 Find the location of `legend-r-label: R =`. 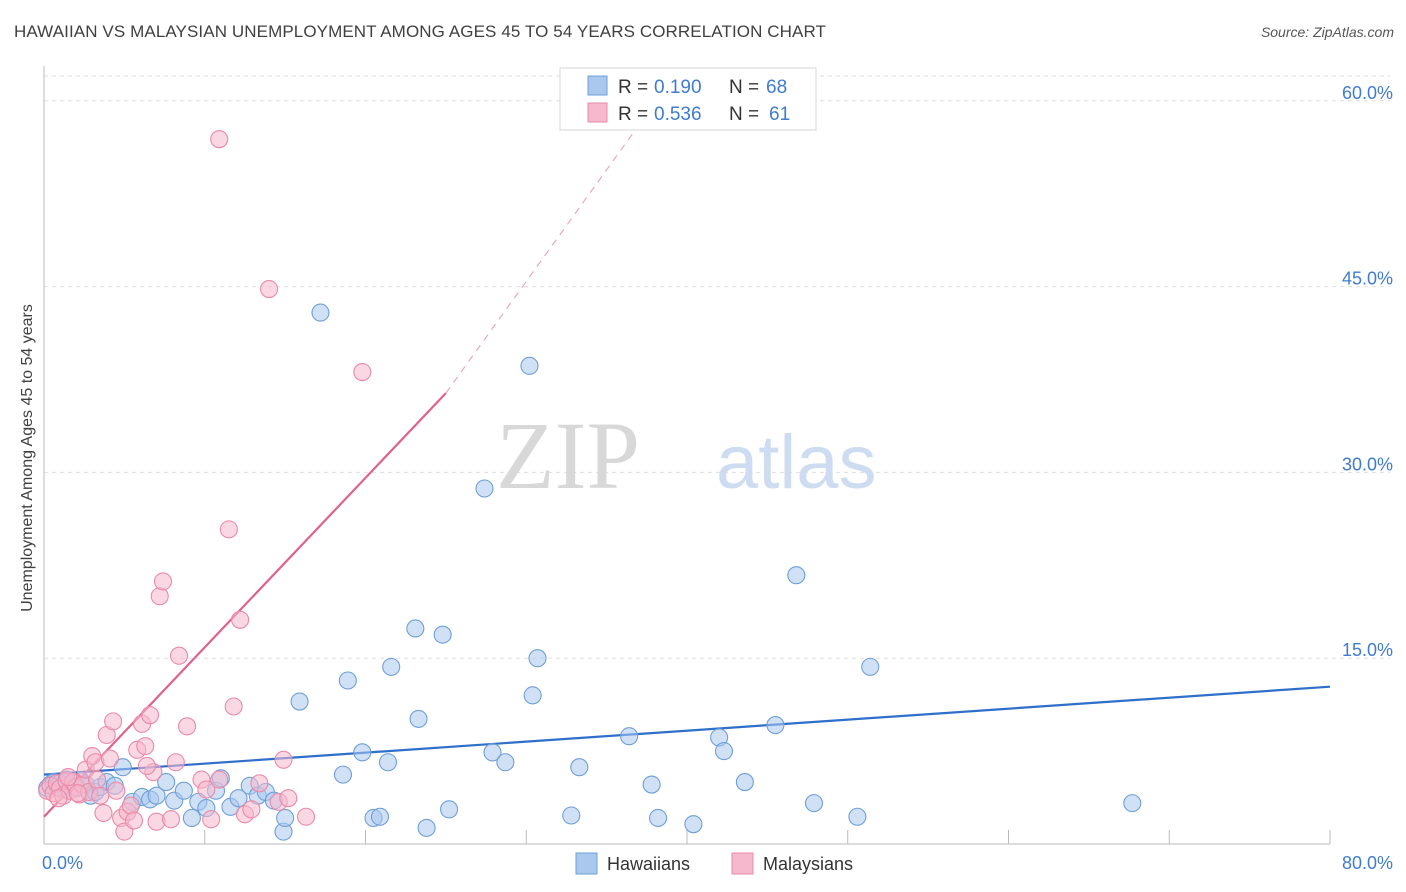

legend-r-label: R = is located at coordinates (633, 114).